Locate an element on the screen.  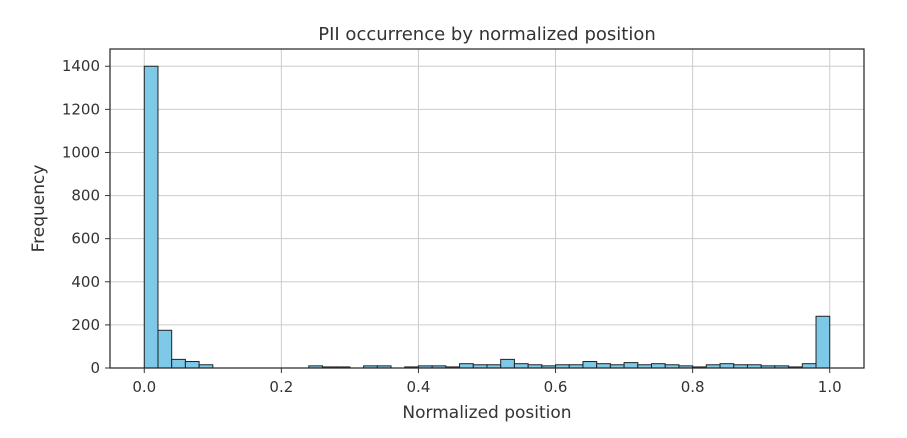
y-tick-label: 1200 is located at coordinates (81, 109).